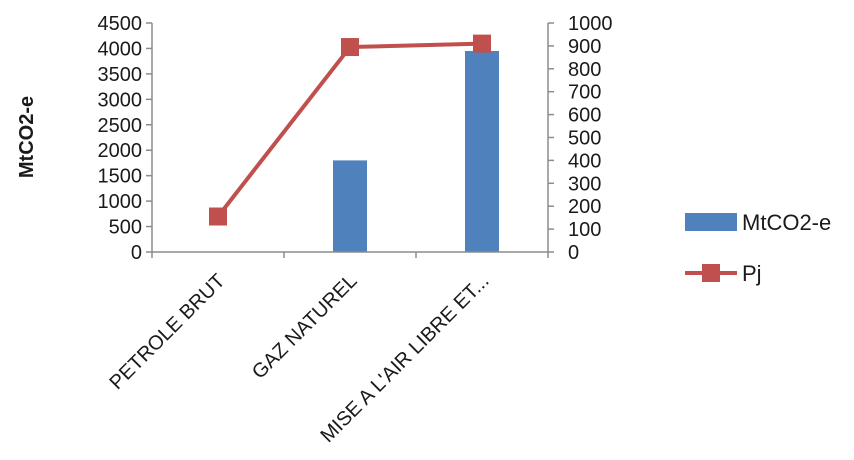 The height and width of the screenshot is (460, 854). What do you see at coordinates (168, 332) in the screenshot?
I see `category-label: PETROLE BRUT` at bounding box center [168, 332].